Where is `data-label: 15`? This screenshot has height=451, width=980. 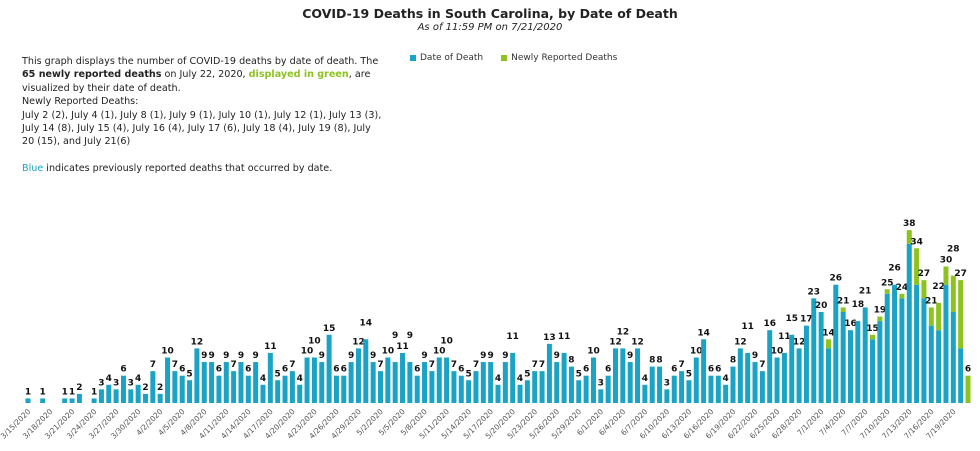 data-label: 15 is located at coordinates (329, 329).